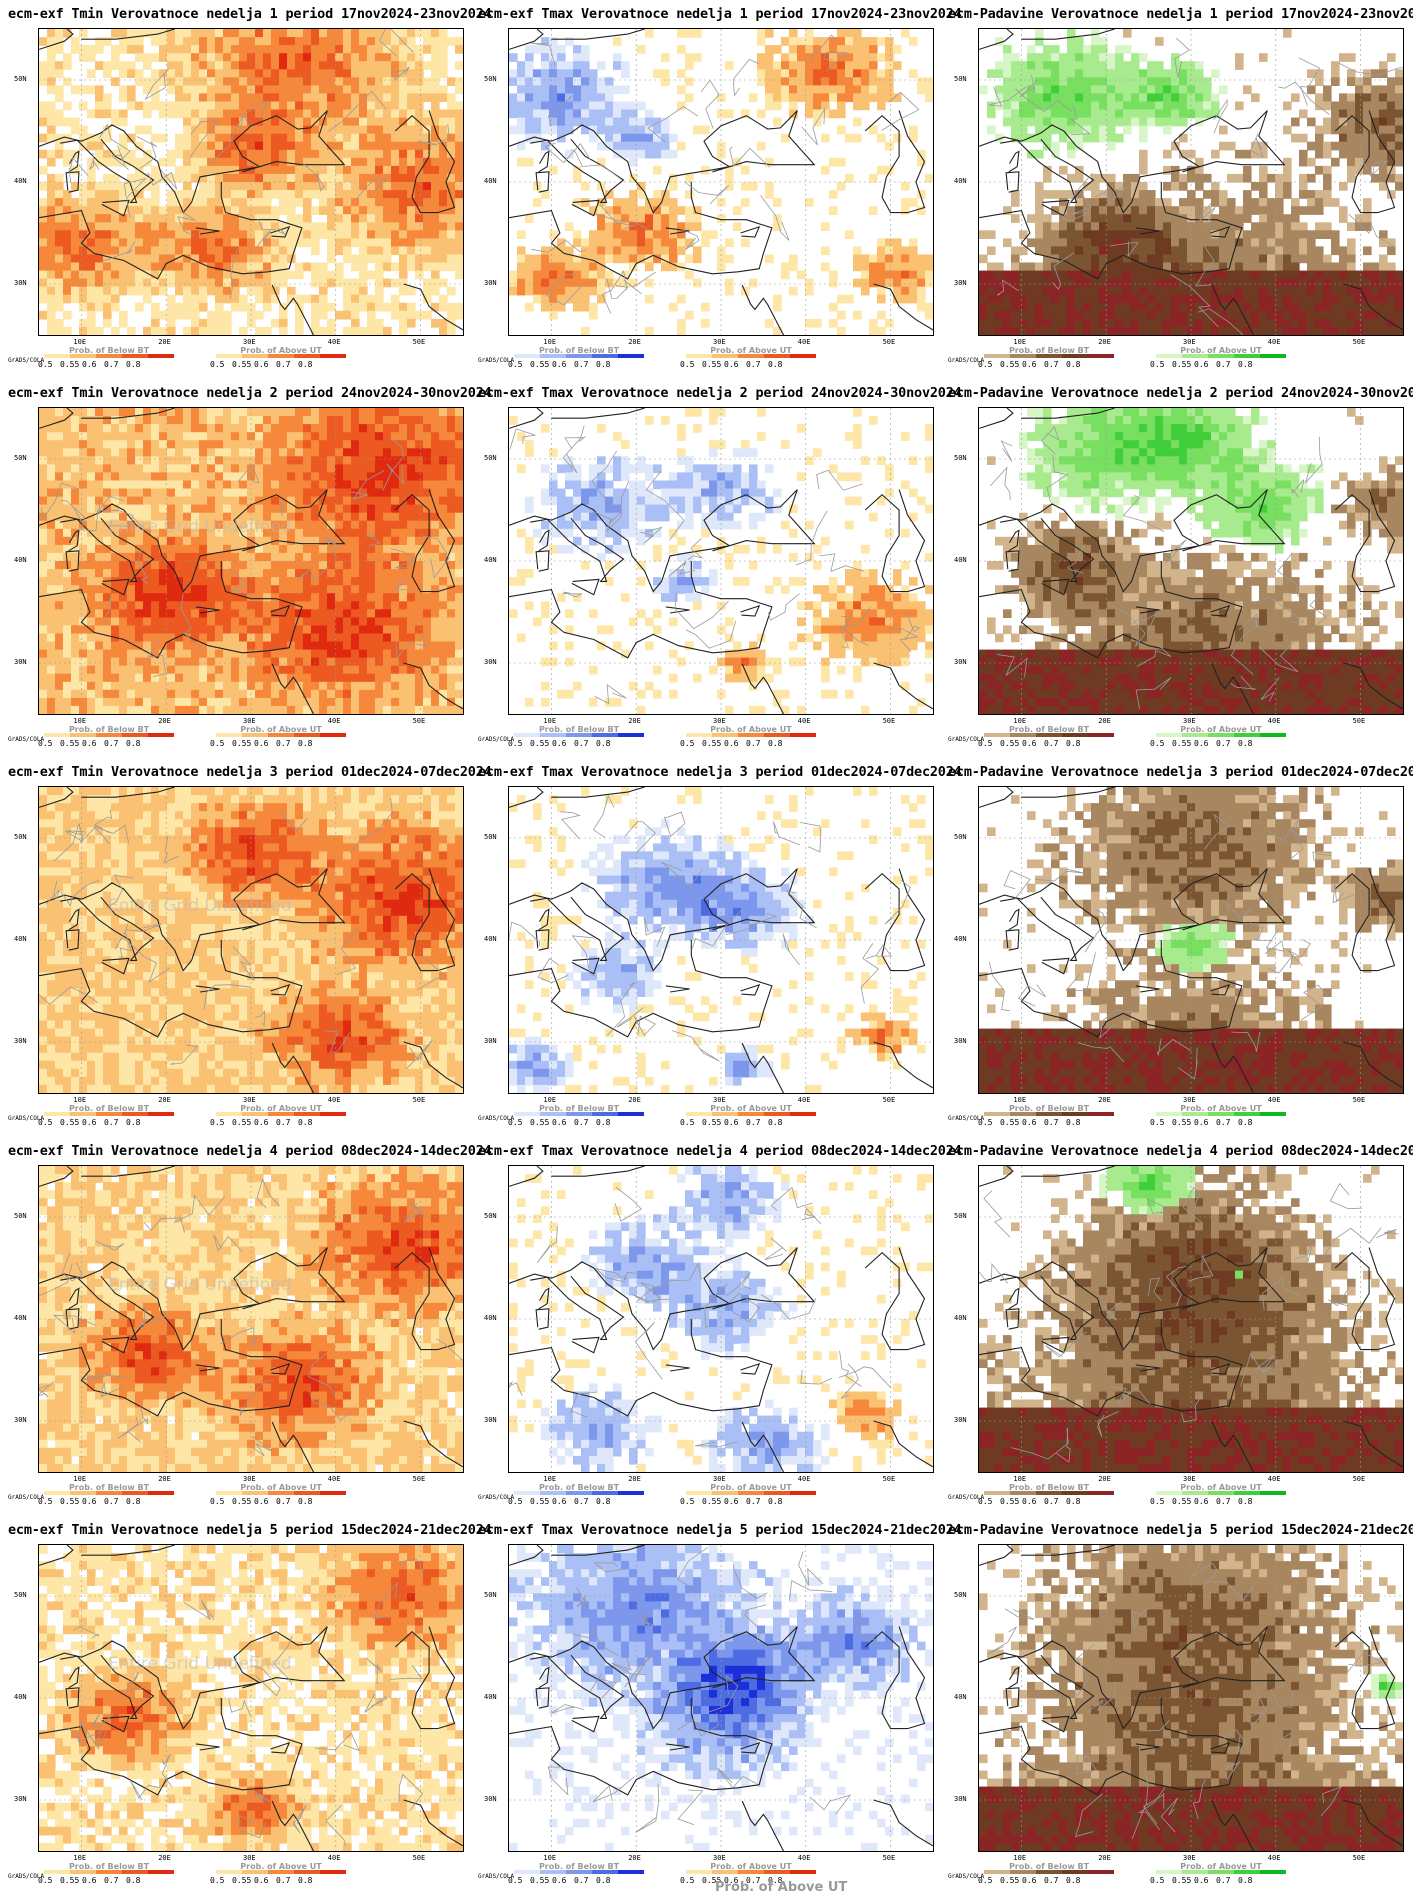 The width and height of the screenshot is (1413, 1895). Describe the element at coordinates (614, 292) in the screenshot. I see `country-border` at that location.